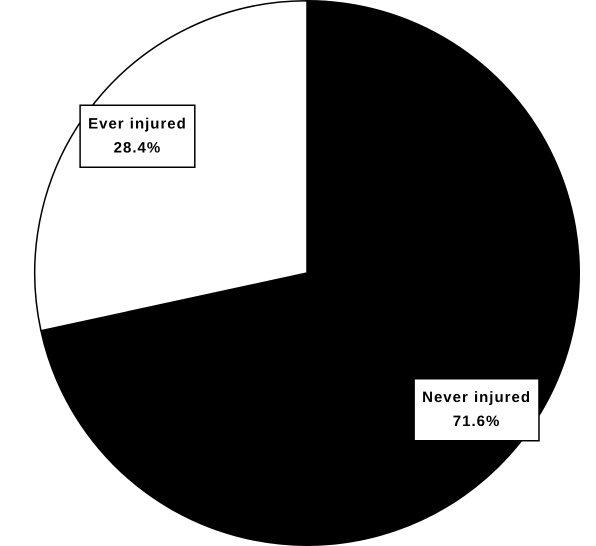 The image size is (596, 546). I want to click on data-label: 71.6%, so click(476, 421).